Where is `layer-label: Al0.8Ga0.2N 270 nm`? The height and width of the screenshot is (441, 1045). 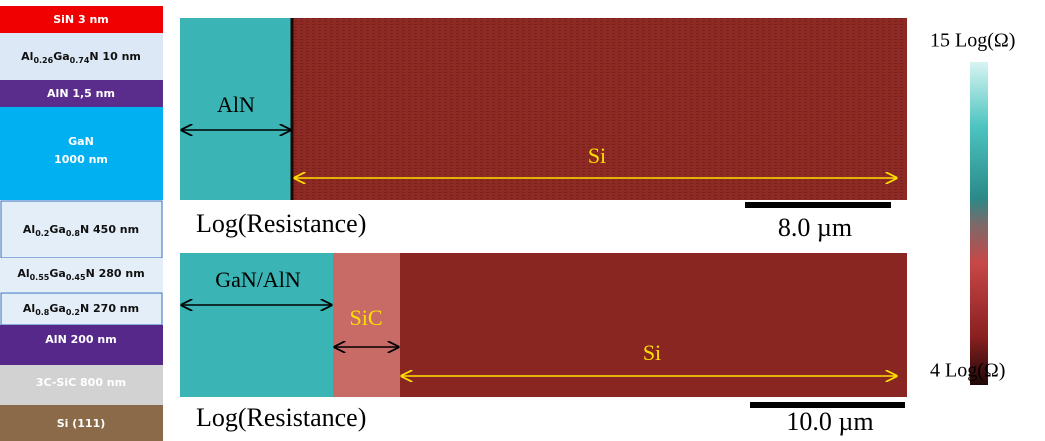 layer-label: Al0.8Ga0.2N 270 nm is located at coordinates (81, 309).